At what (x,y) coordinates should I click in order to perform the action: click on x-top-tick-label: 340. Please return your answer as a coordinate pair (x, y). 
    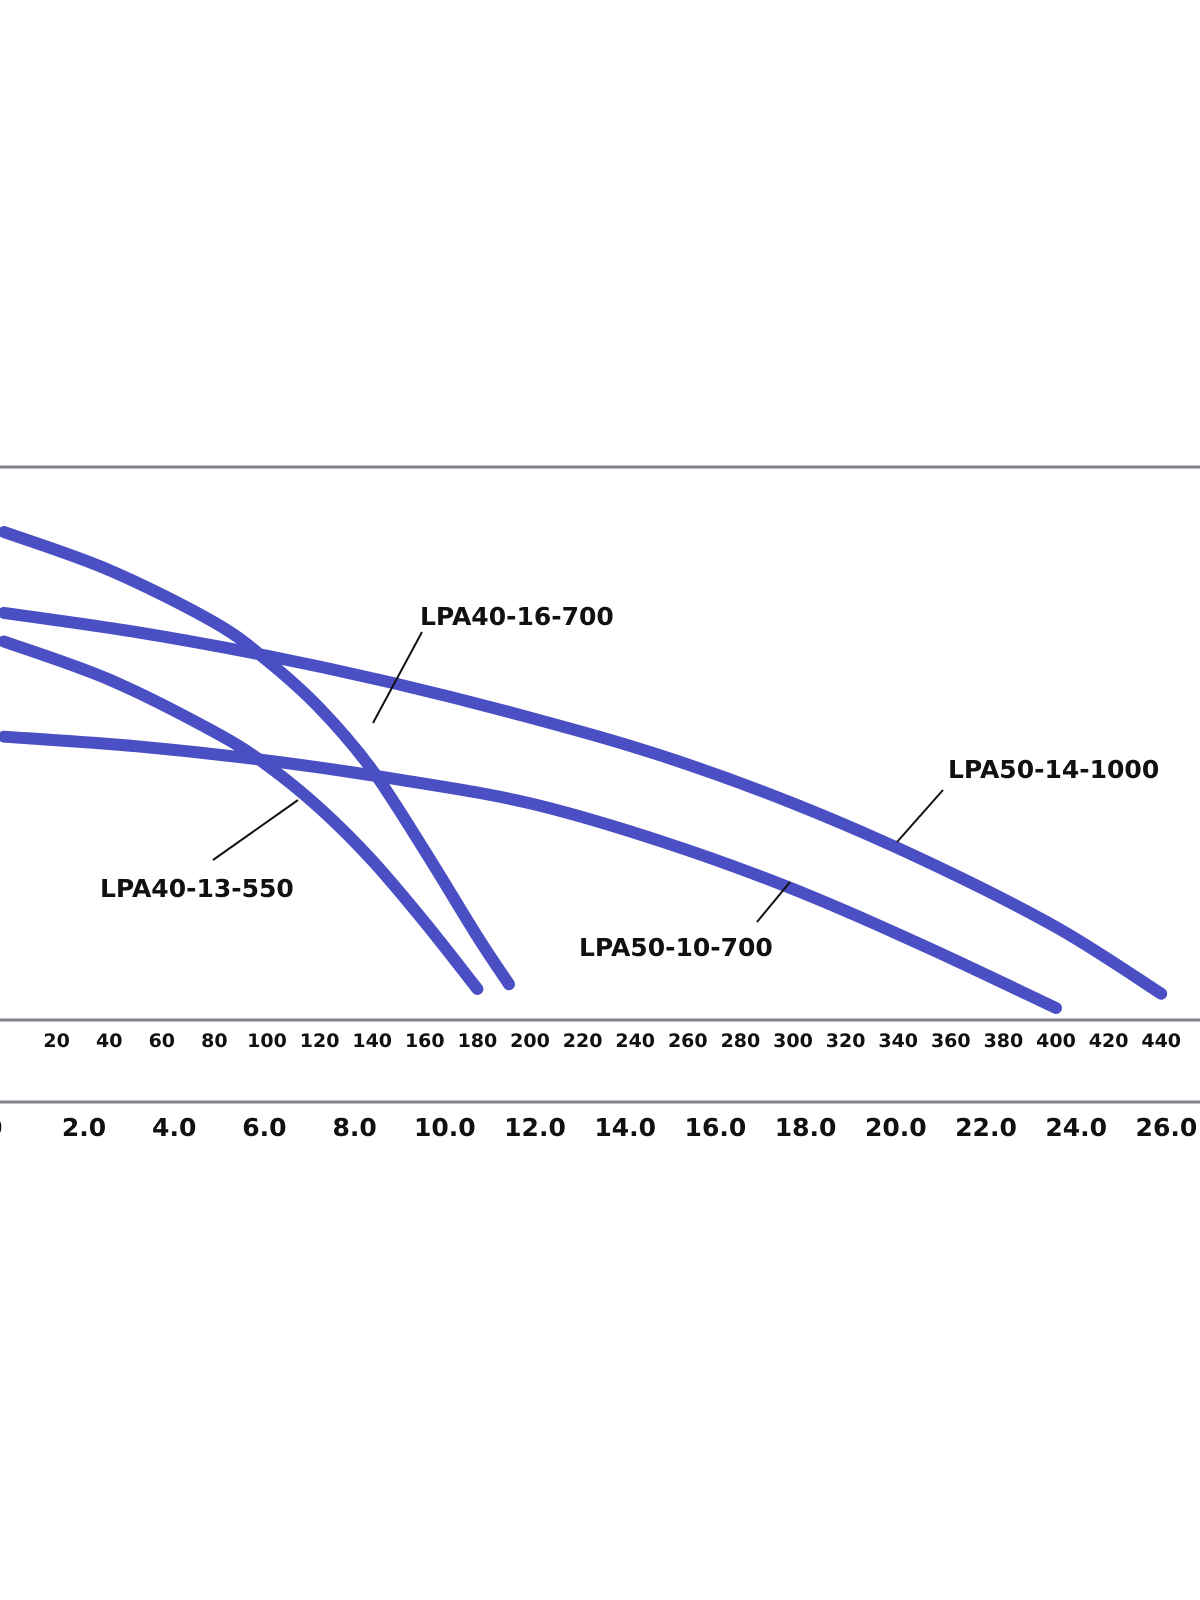
    Looking at the image, I should click on (898, 1041).